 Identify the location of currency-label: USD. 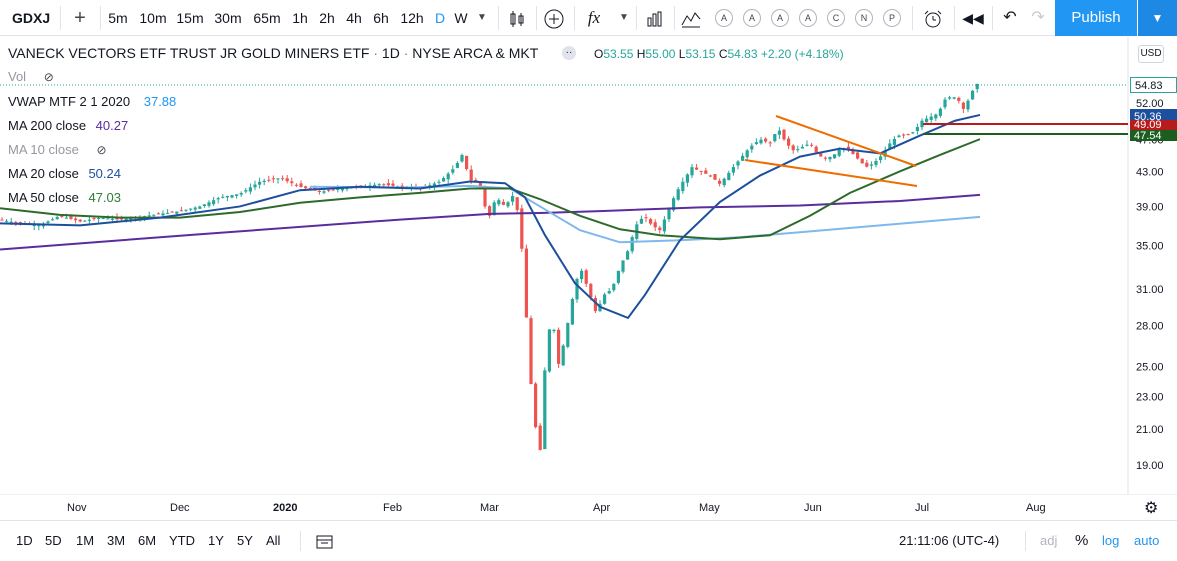
(1151, 54).